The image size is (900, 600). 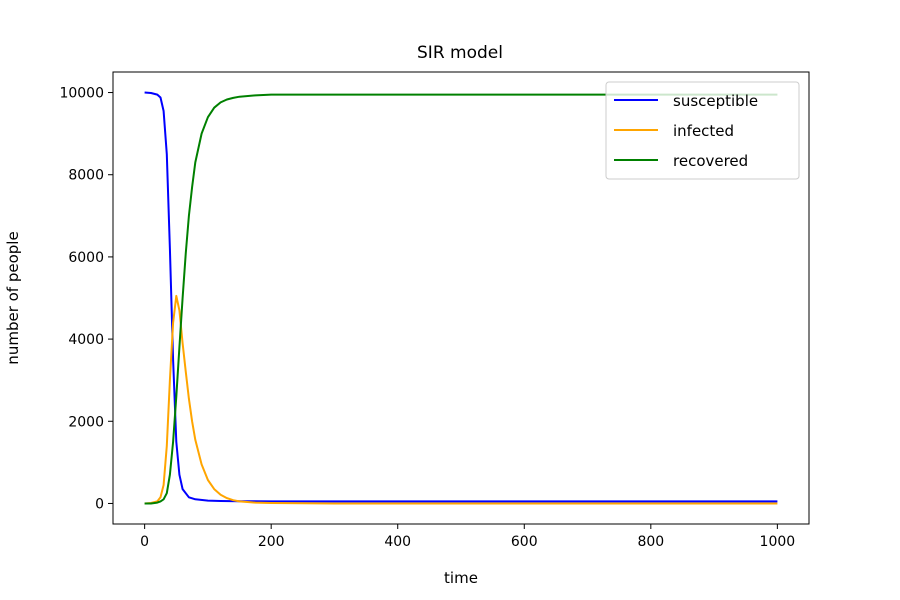 I want to click on legend-label-infected: infected, so click(x=703, y=131).